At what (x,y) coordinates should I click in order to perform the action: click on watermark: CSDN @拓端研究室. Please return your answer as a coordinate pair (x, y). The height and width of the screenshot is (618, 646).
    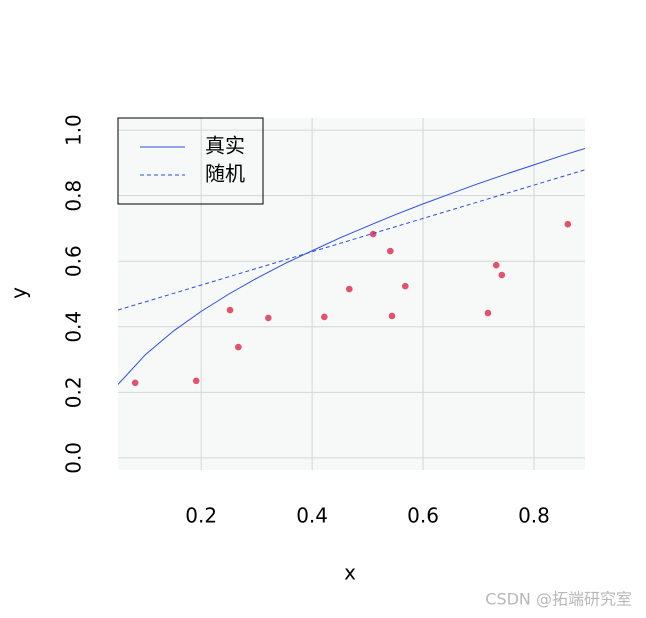
    Looking at the image, I should click on (558, 599).